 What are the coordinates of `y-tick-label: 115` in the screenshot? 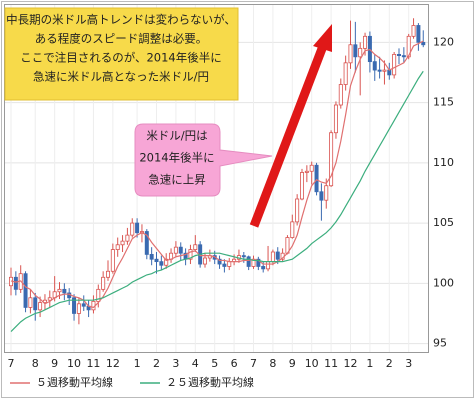 It's located at (443, 102).